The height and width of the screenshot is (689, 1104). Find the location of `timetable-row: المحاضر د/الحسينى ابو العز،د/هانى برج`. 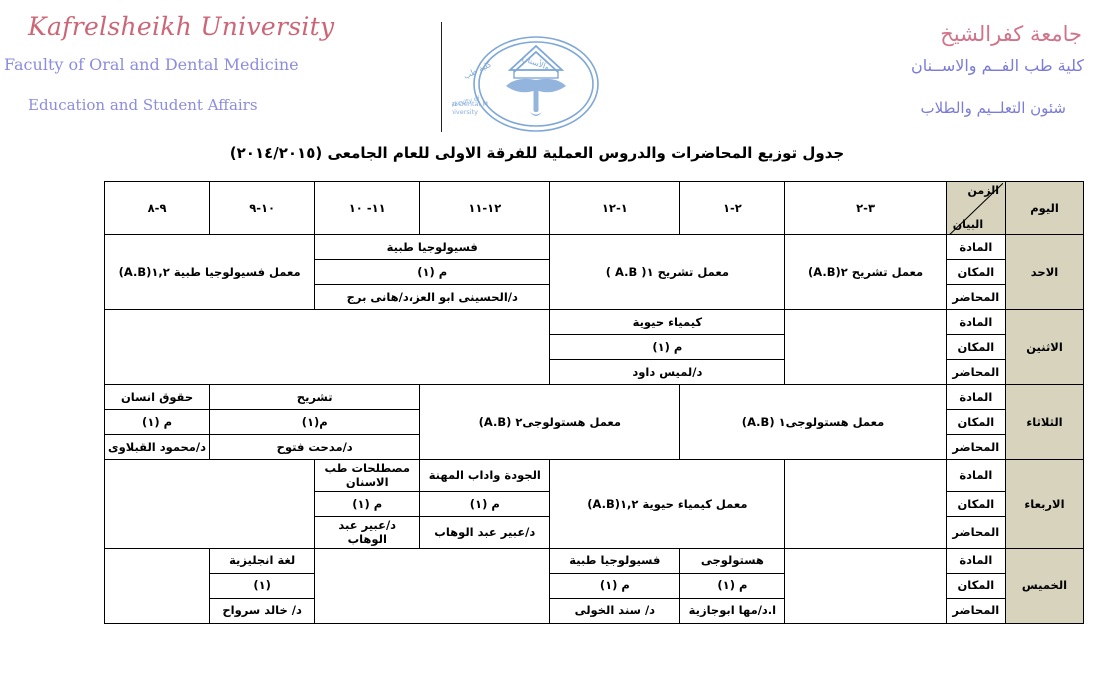

timetable-row: المحاضر د/الحسينى ابو العز،د/هانى برج is located at coordinates (594, 297).